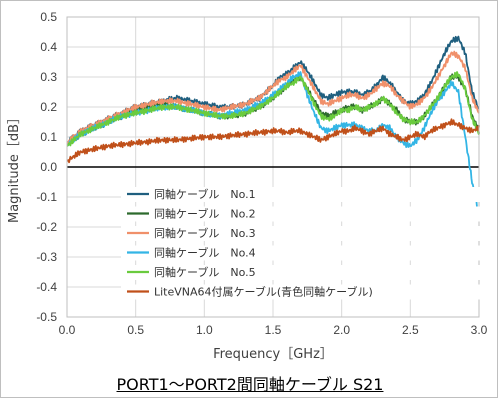 This screenshot has width=500, height=400. I want to click on series-line, so click(273, 141).